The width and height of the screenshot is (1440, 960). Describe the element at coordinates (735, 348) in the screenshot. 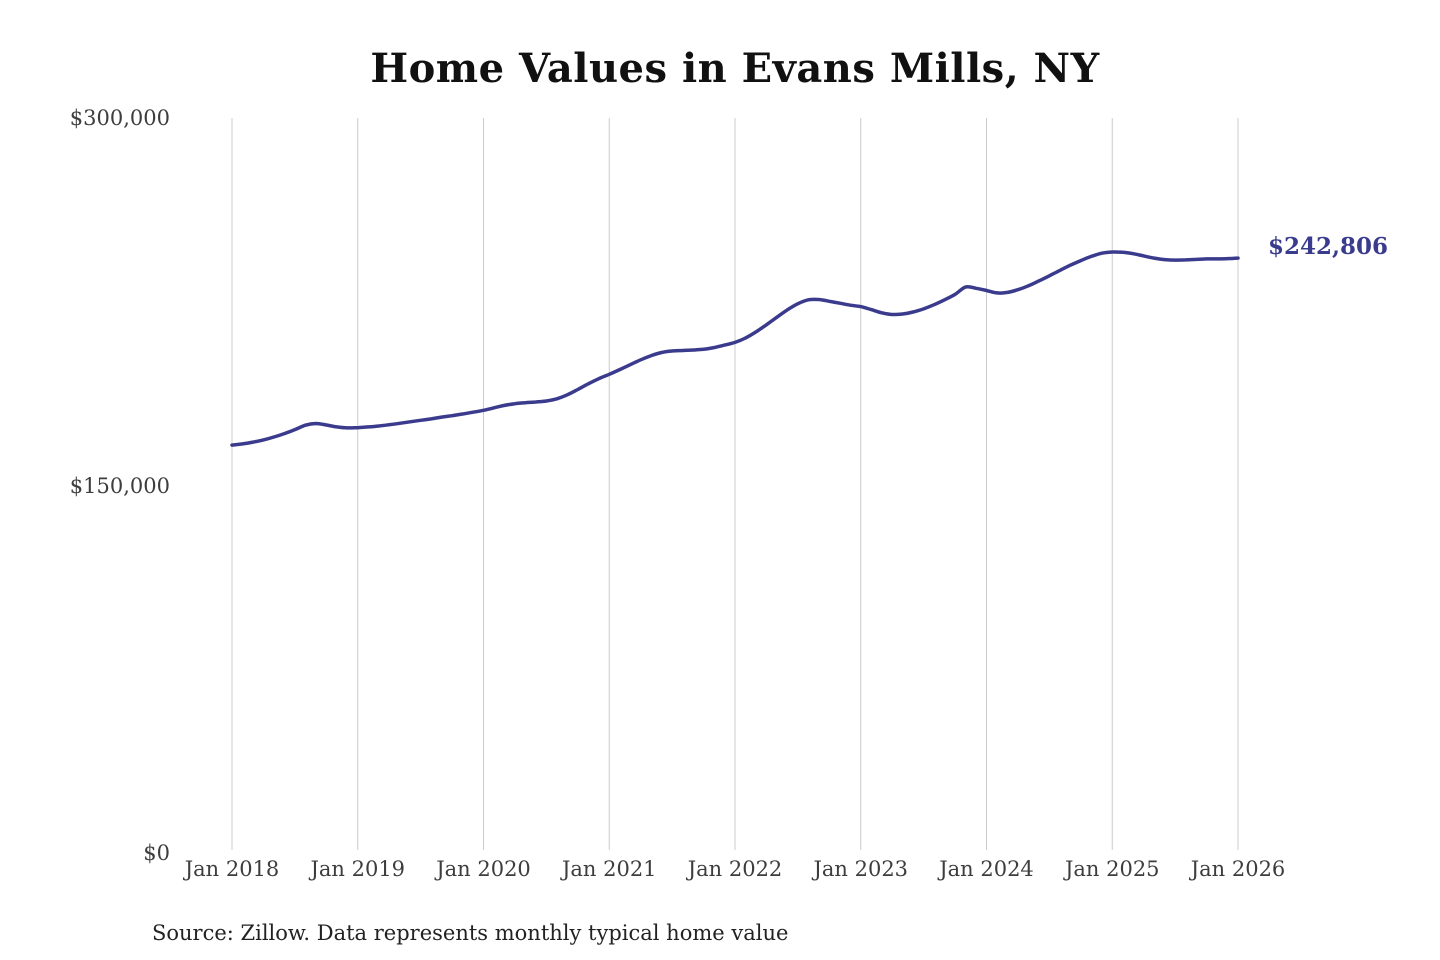

I see `home-value-line` at that location.